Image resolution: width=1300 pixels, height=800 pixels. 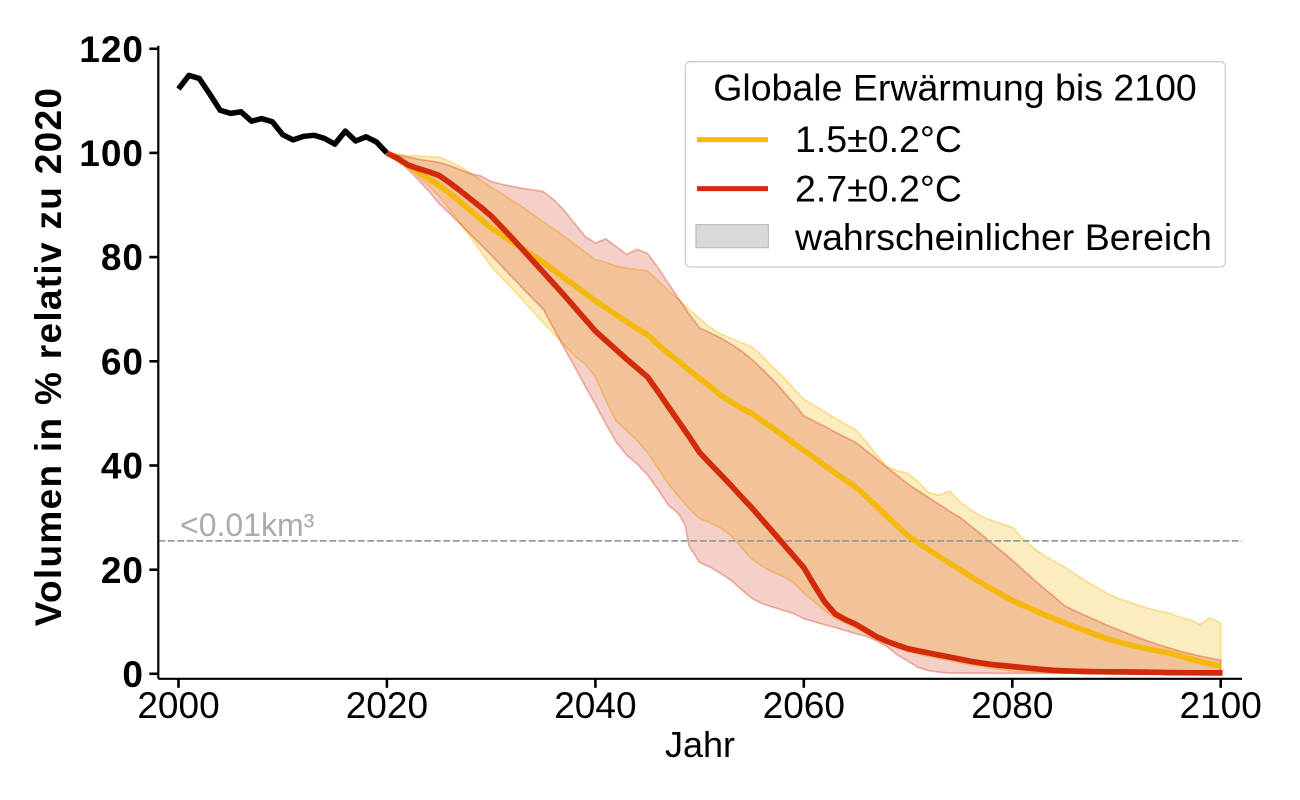 What do you see at coordinates (111, 49) in the screenshot?
I see `svg-text: 120` at bounding box center [111, 49].